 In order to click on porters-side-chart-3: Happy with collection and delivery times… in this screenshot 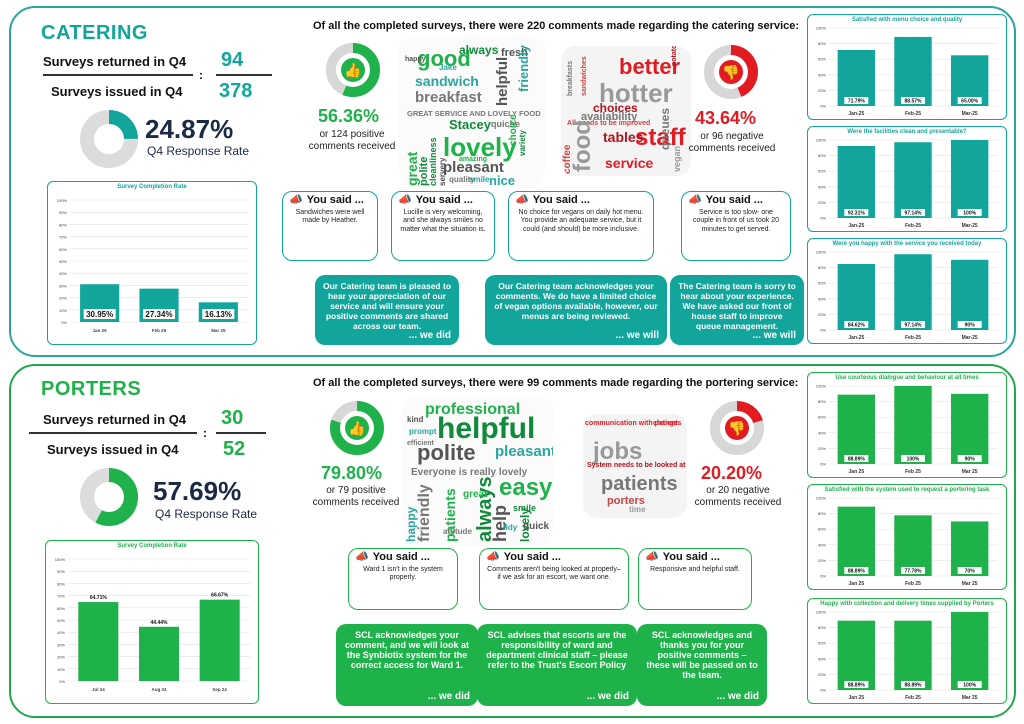, I will do `click(907, 651)`.